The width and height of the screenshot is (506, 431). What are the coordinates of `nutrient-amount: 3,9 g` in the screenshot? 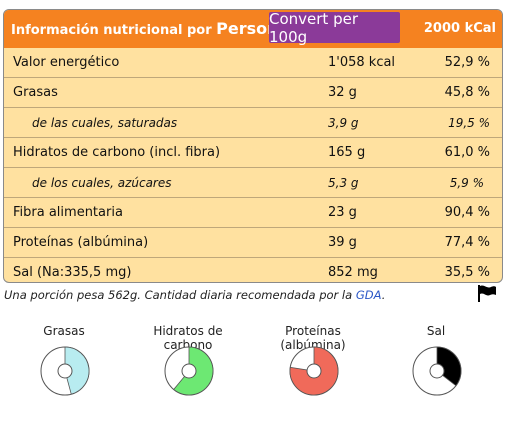 It's located at (343, 123).